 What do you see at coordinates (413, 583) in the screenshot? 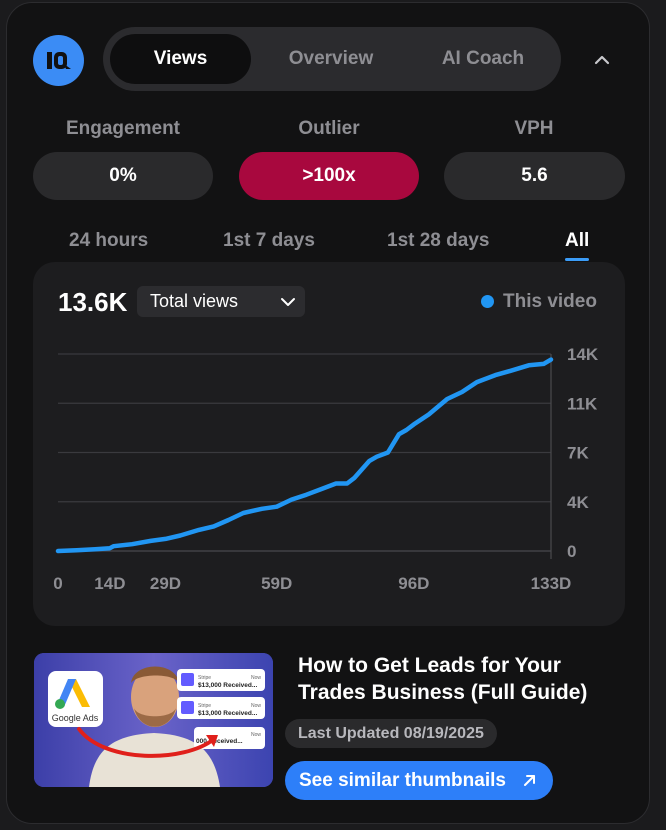
I see `x-tick-label: 96D` at bounding box center [413, 583].